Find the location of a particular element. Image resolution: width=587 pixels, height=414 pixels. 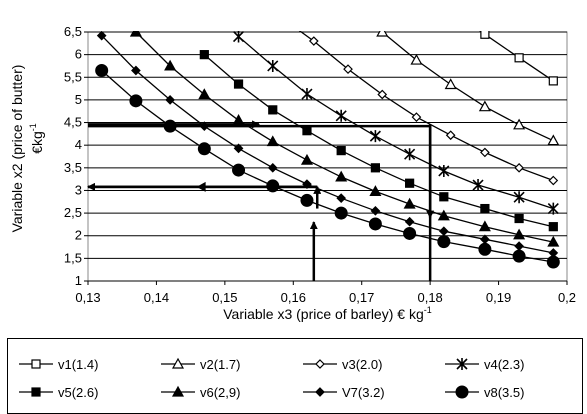

x-tick-label: 0,17 is located at coordinates (361, 297).